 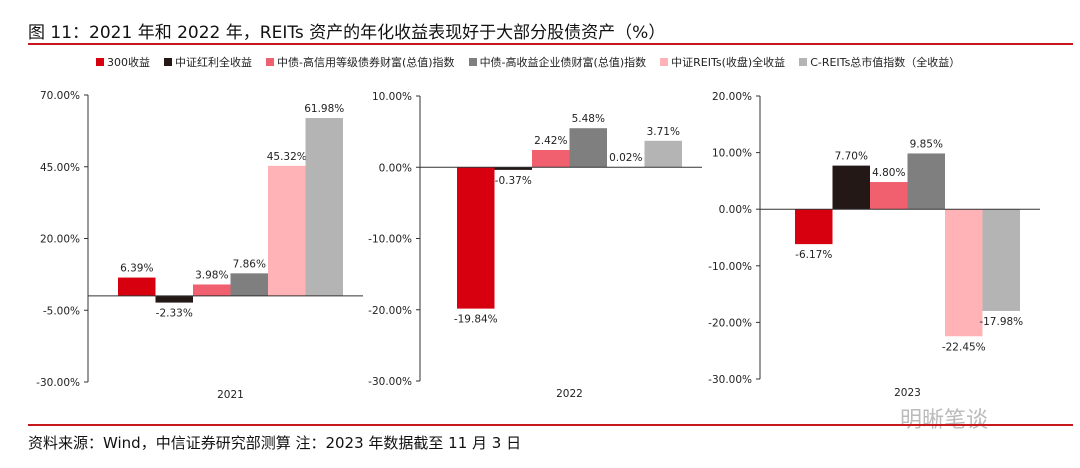 I want to click on data-label: 7.70%, so click(x=851, y=157).